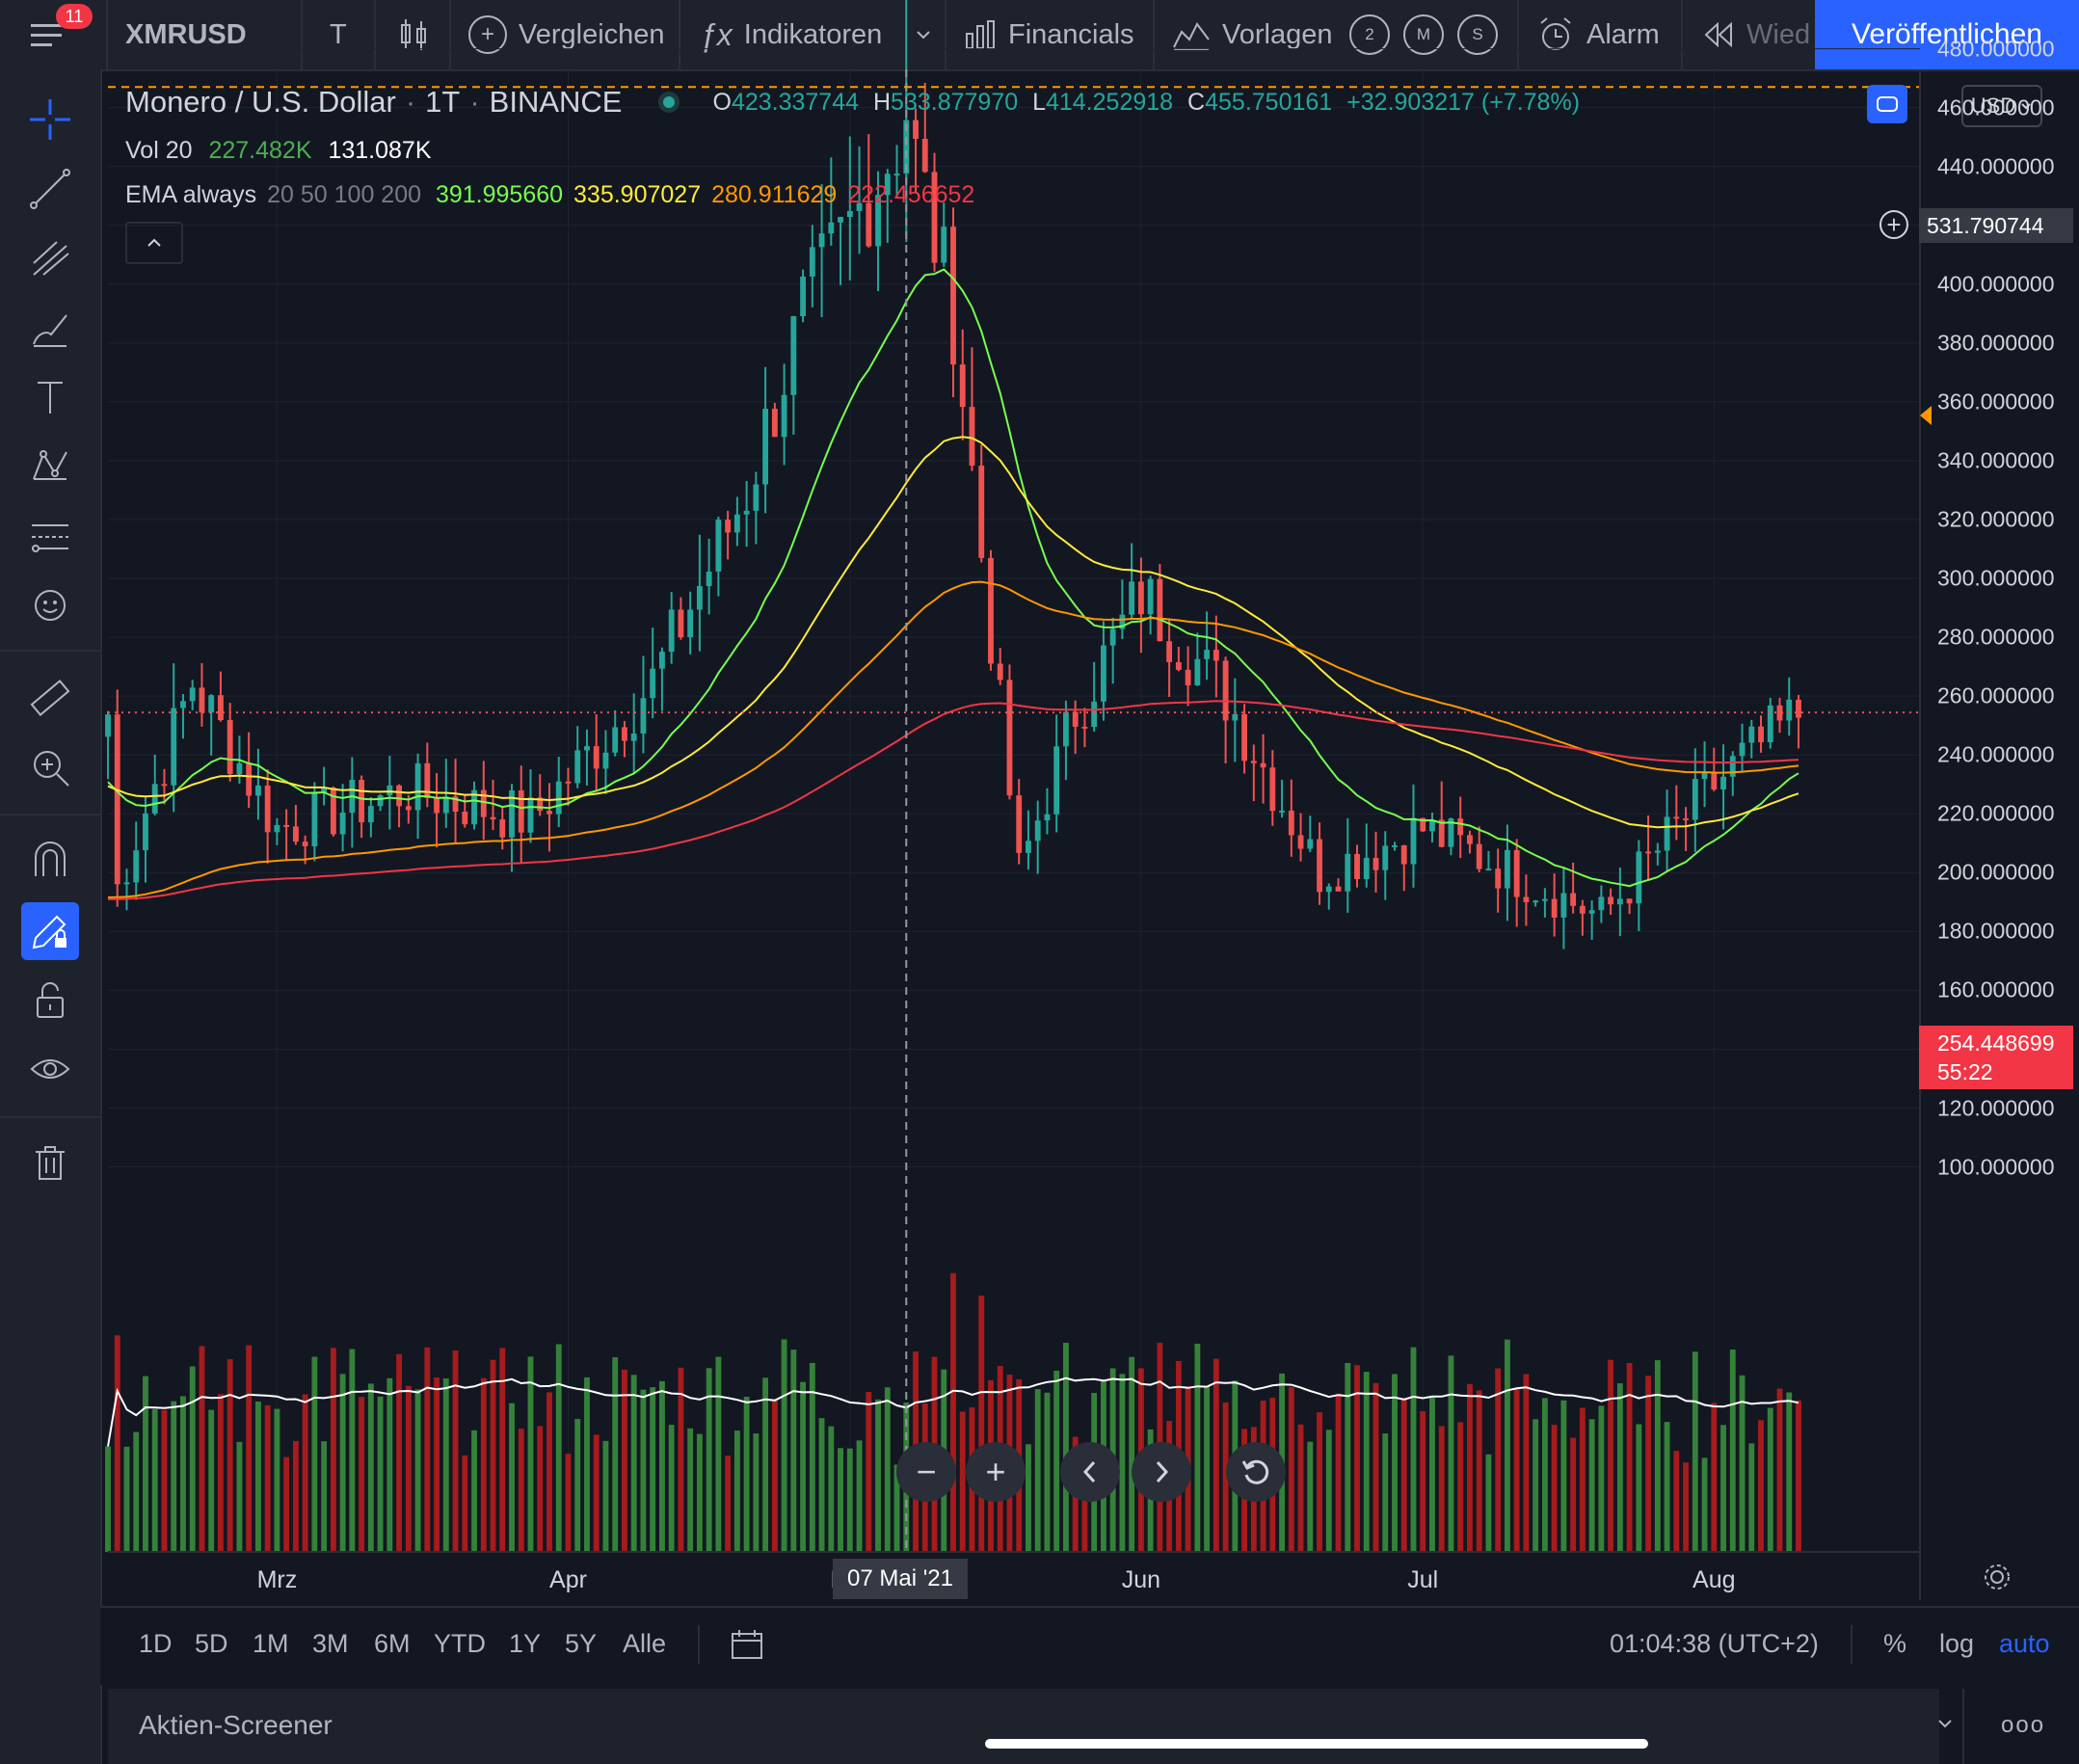 The width and height of the screenshot is (2079, 1764). I want to click on scroll-left-button, so click(1090, 1472).